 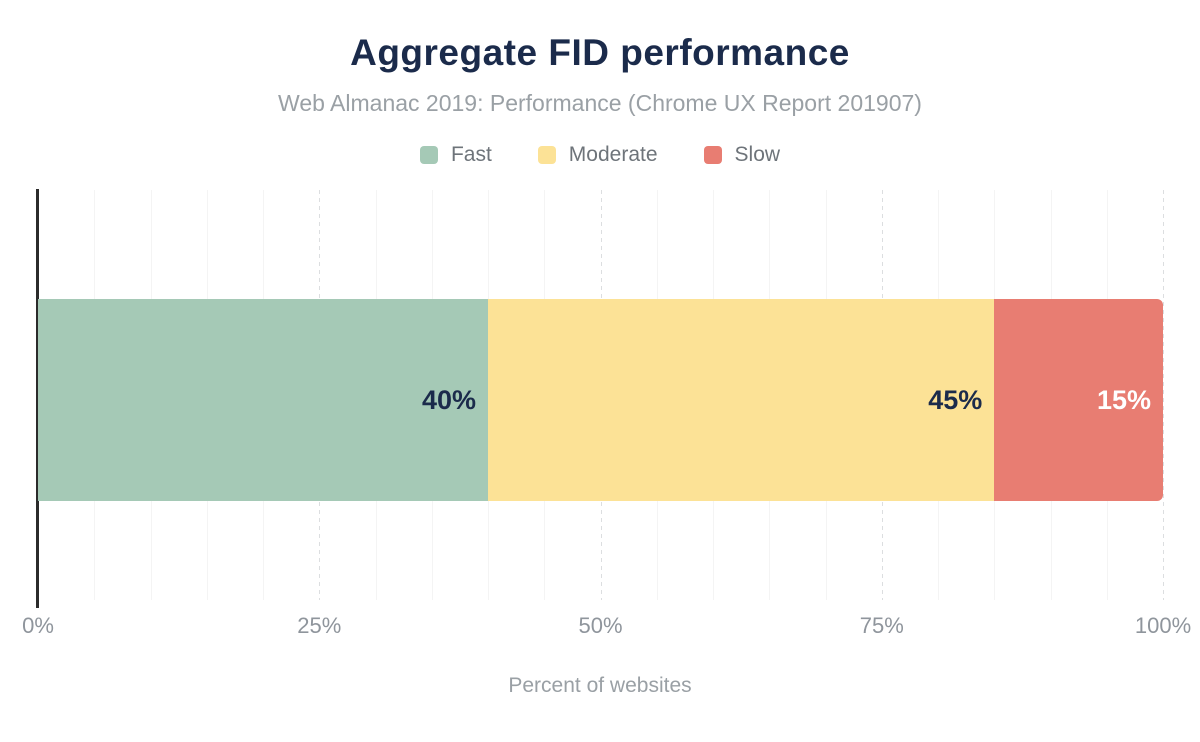 What do you see at coordinates (600, 685) in the screenshot?
I see `x-axis-title: Percent of websites` at bounding box center [600, 685].